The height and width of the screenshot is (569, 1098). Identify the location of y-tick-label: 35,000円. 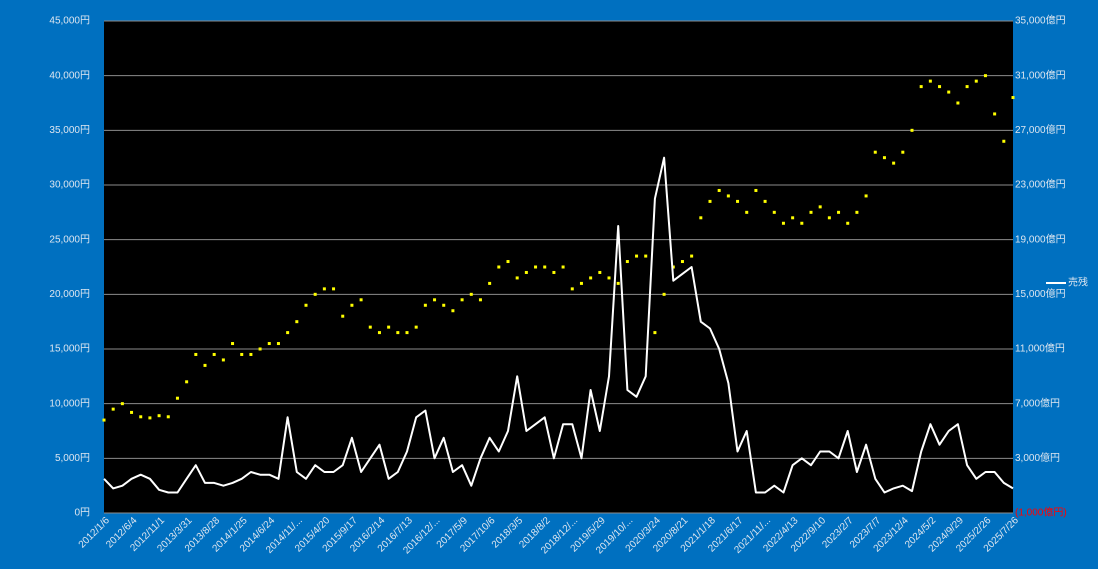
(69, 130).